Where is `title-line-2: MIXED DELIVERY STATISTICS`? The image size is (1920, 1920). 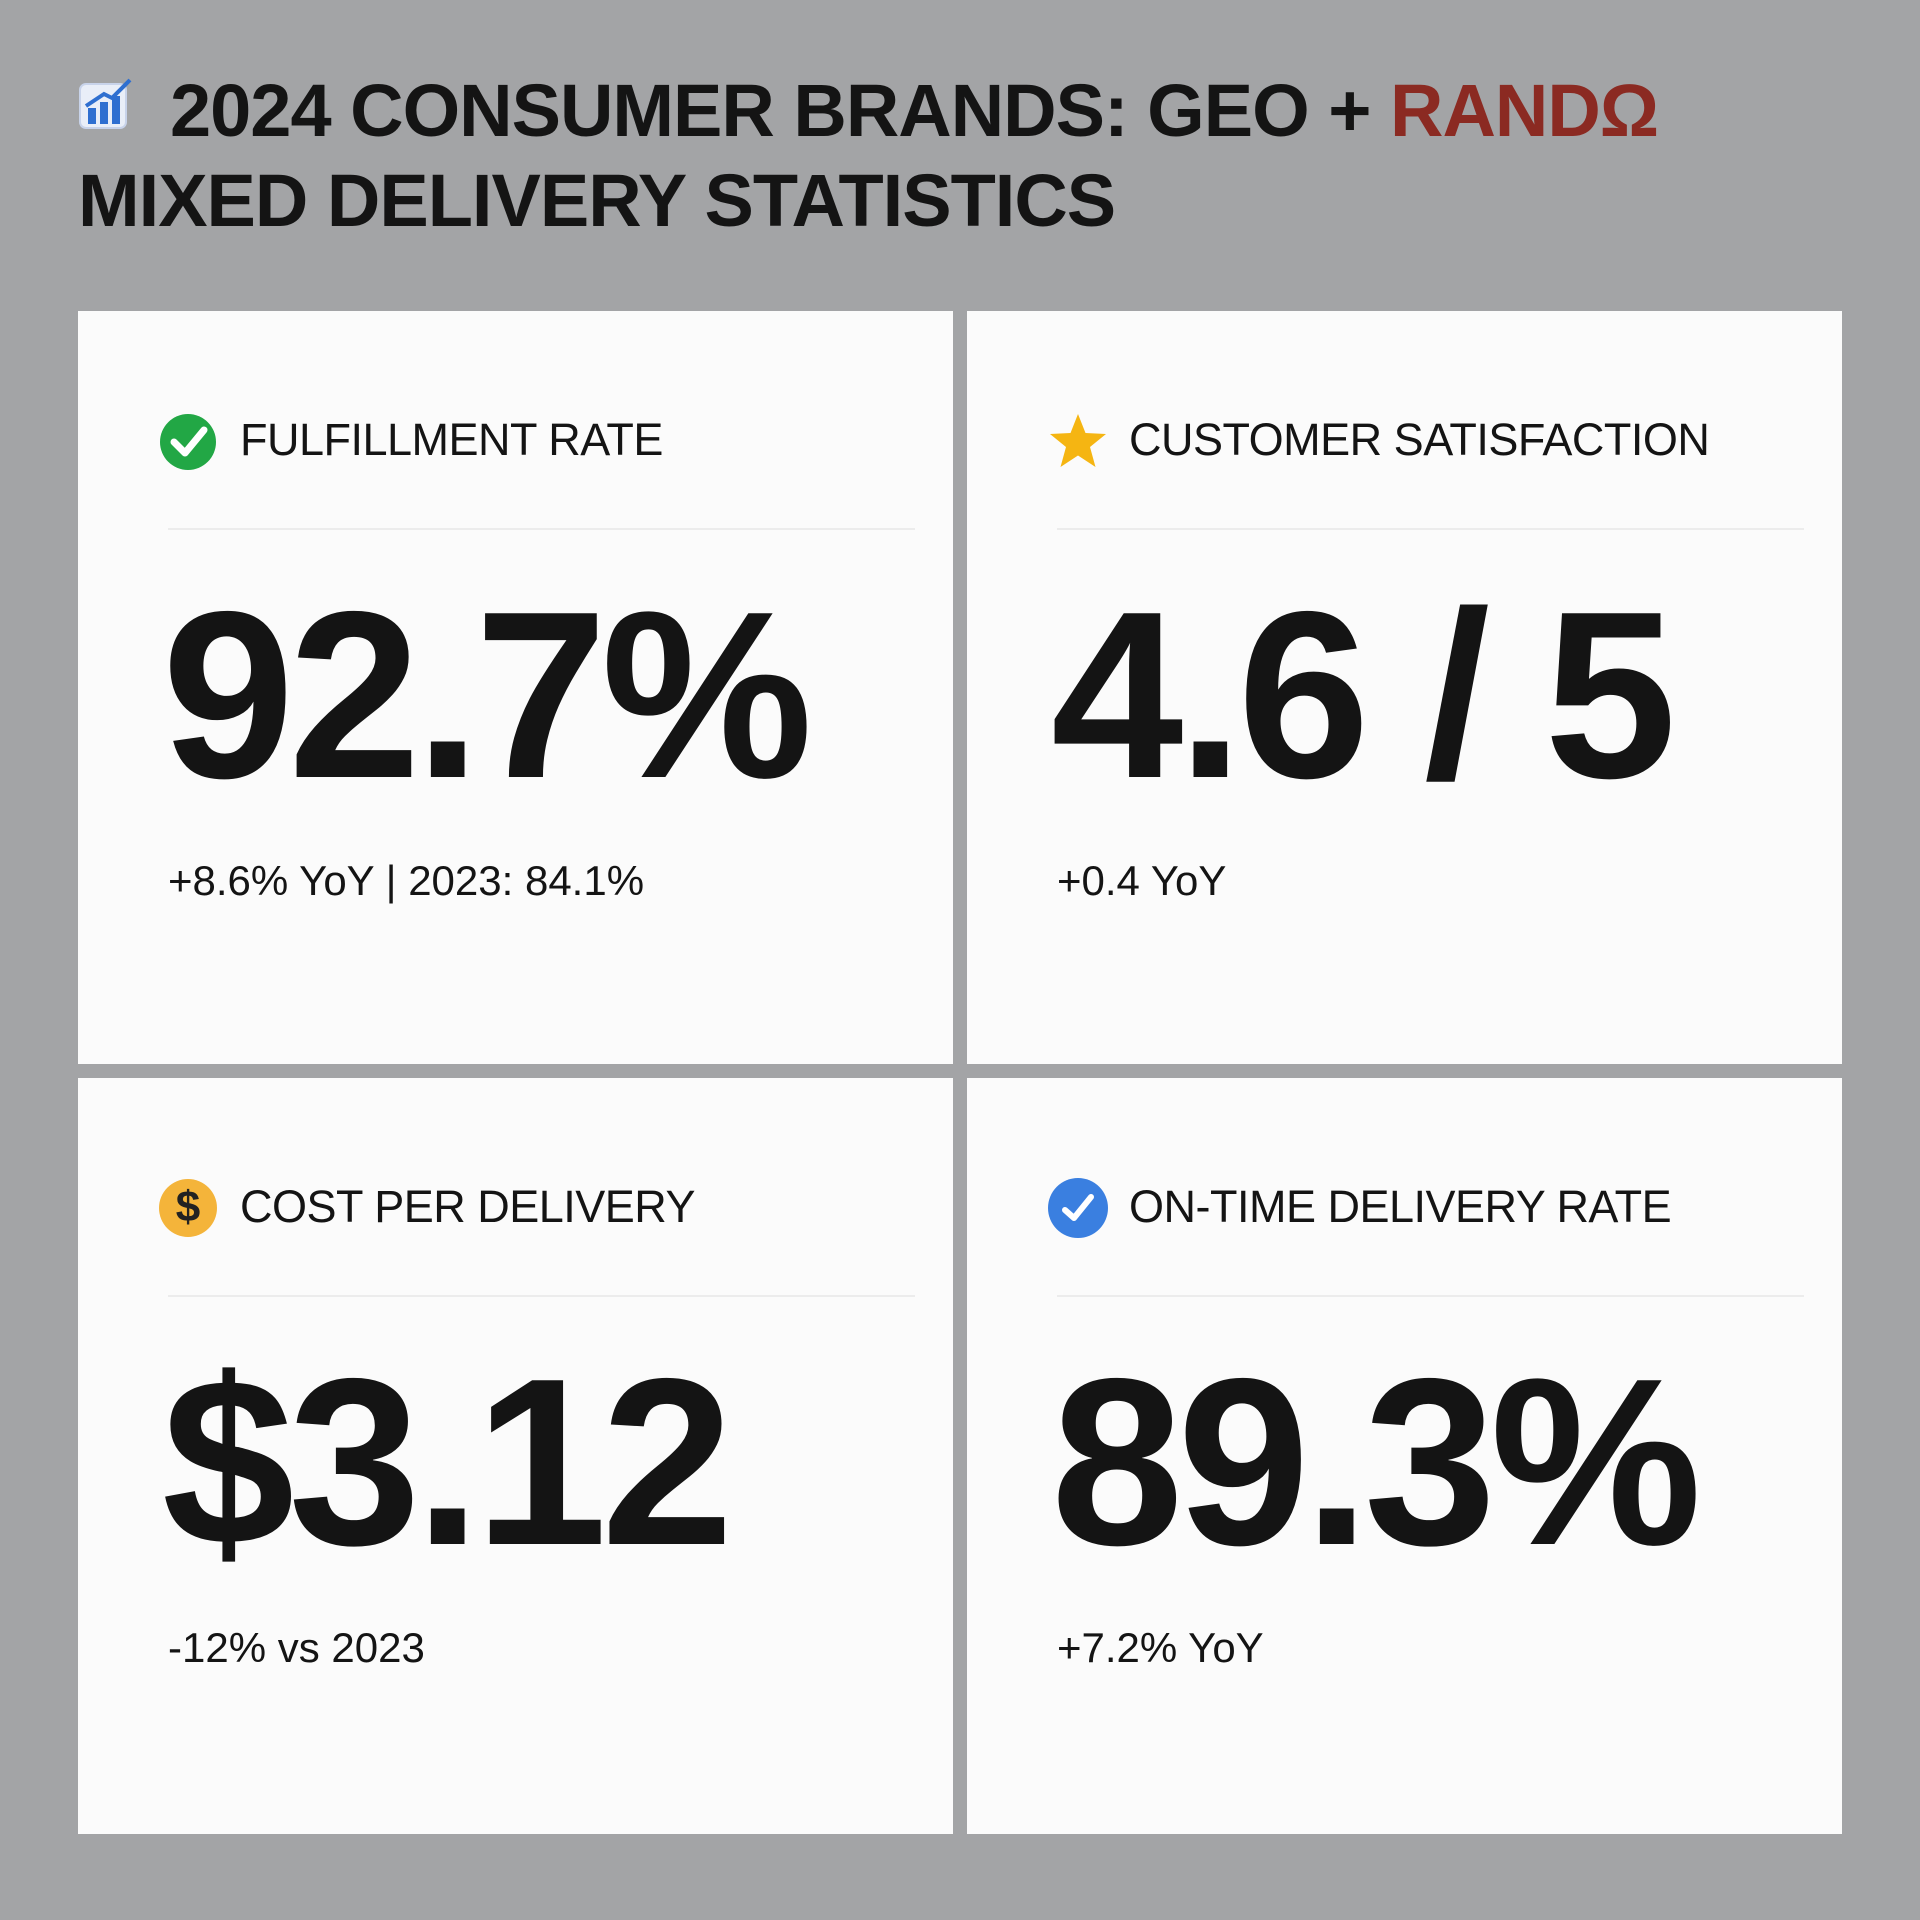 title-line-2: MIXED DELIVERY STATISTICS is located at coordinates (597, 200).